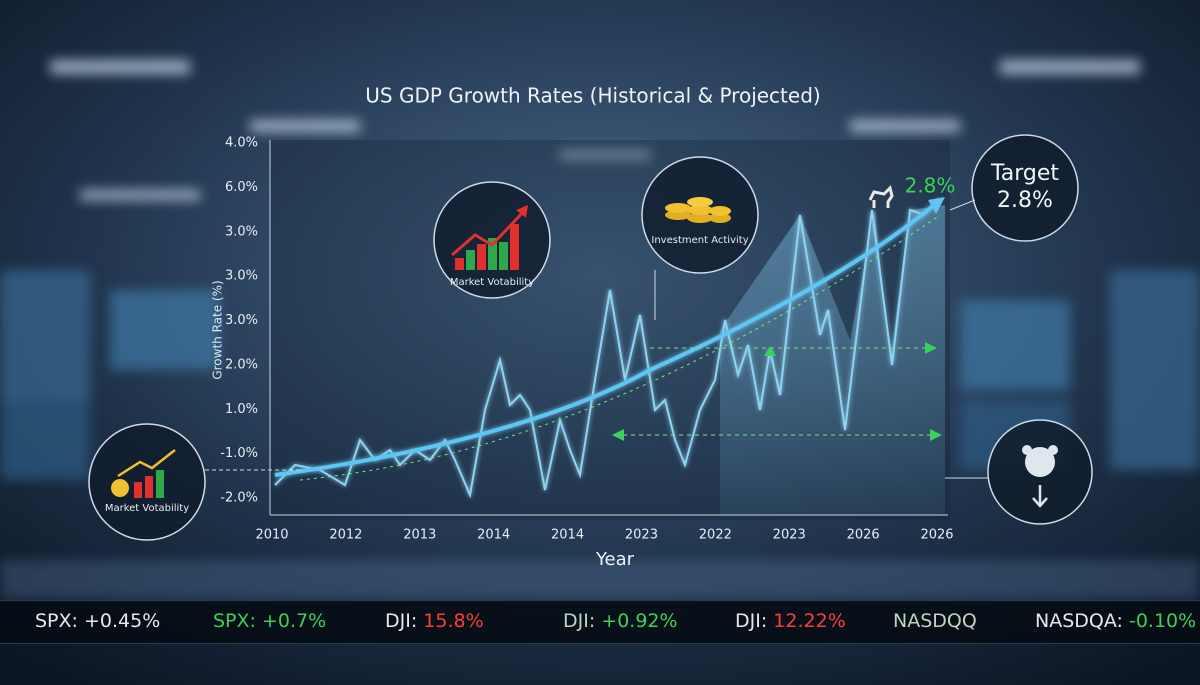 The height and width of the screenshot is (685, 1200). I want to click on y-tick-label: 4.0%, so click(241, 143).